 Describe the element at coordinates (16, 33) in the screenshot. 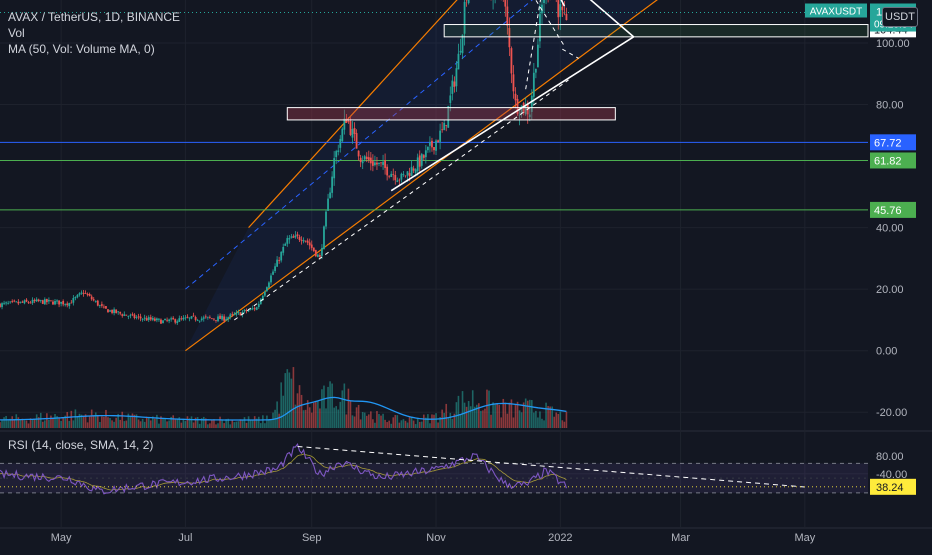

I see `volume-legend: Vol` at that location.